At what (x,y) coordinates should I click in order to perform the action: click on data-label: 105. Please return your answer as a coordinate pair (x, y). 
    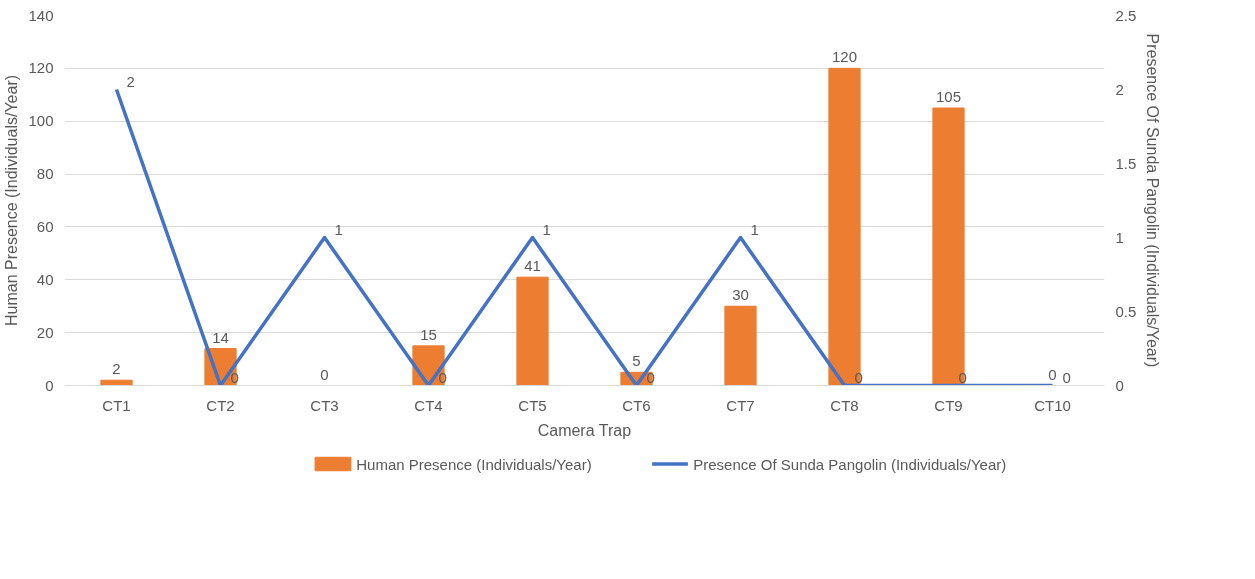
    Looking at the image, I should click on (948, 96).